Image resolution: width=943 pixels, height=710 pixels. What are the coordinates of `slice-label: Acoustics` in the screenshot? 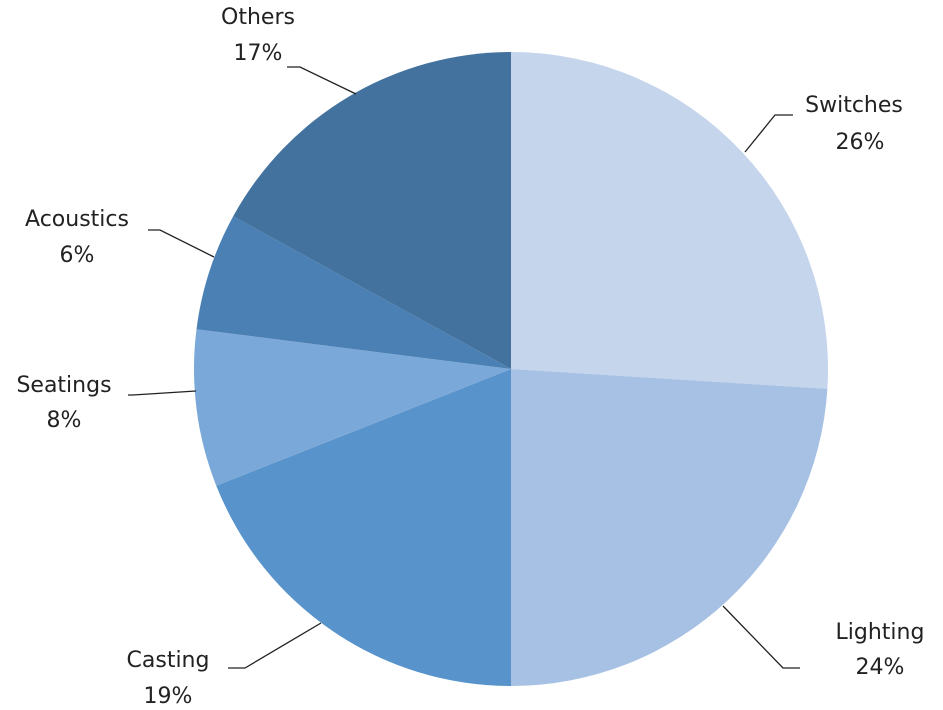 It's located at (77, 219).